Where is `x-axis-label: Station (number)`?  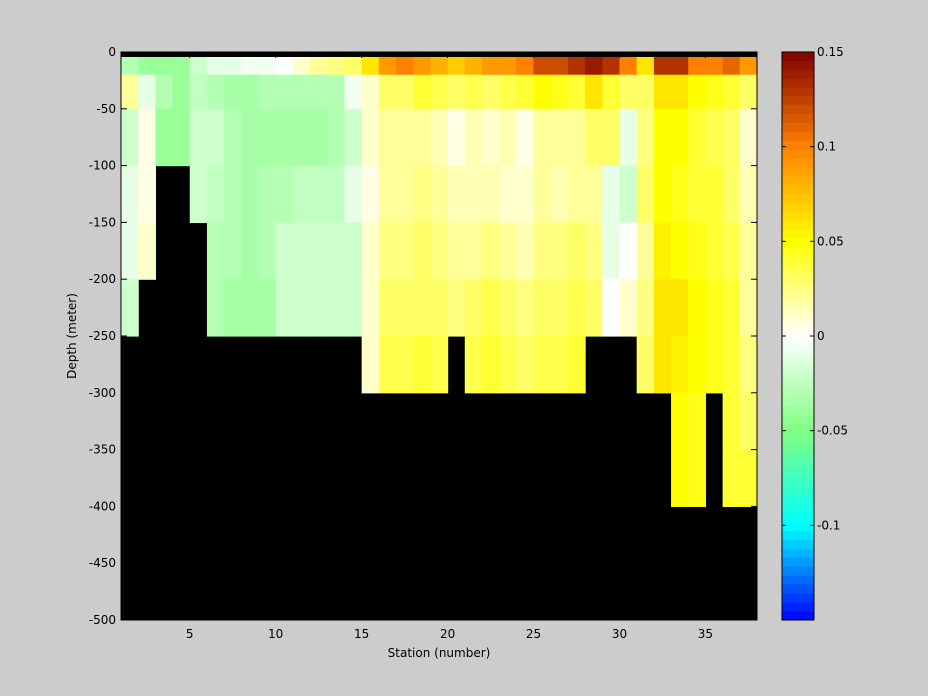 x-axis-label: Station (number) is located at coordinates (439, 653).